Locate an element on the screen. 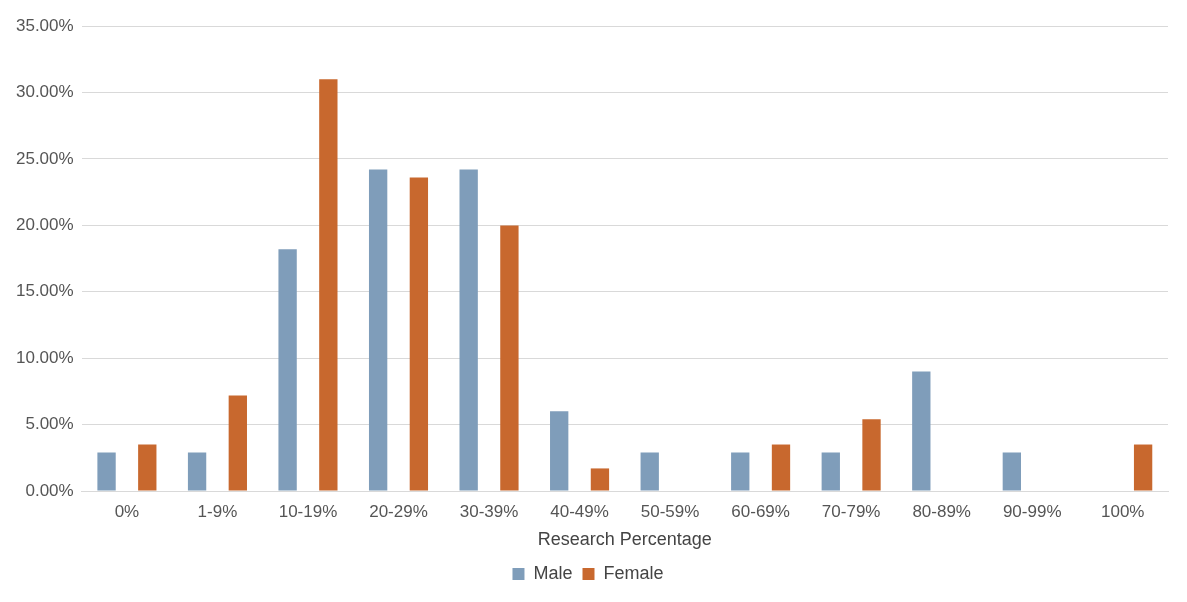 Image resolution: width=1187 pixels, height=602 pixels. legend-label: Male is located at coordinates (553, 572).